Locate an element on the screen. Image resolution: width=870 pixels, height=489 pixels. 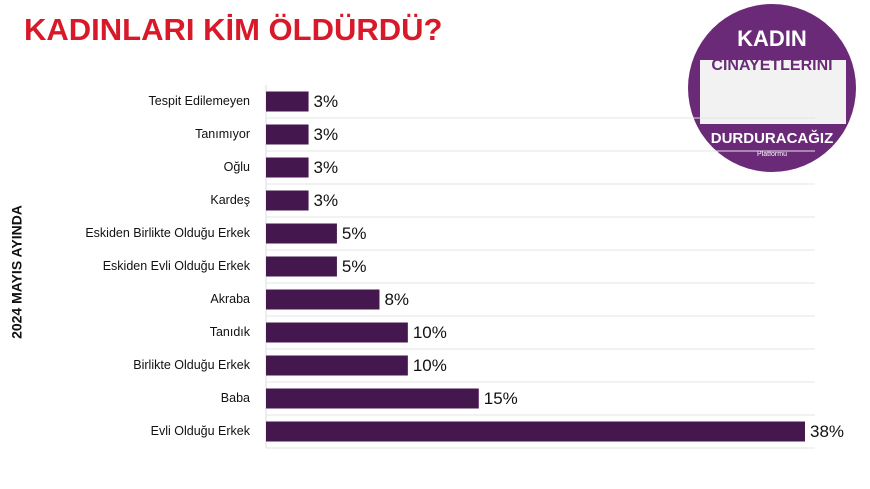
category-label: Tanıdık is located at coordinates (230, 332).